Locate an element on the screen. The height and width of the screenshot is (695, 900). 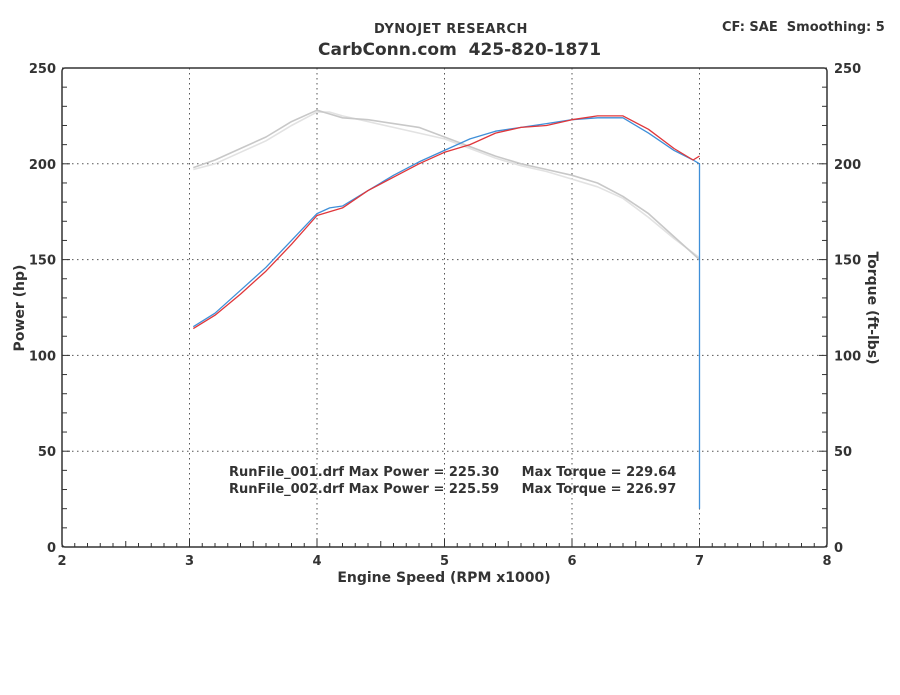
x-tick-label: 8 is located at coordinates (826, 561).